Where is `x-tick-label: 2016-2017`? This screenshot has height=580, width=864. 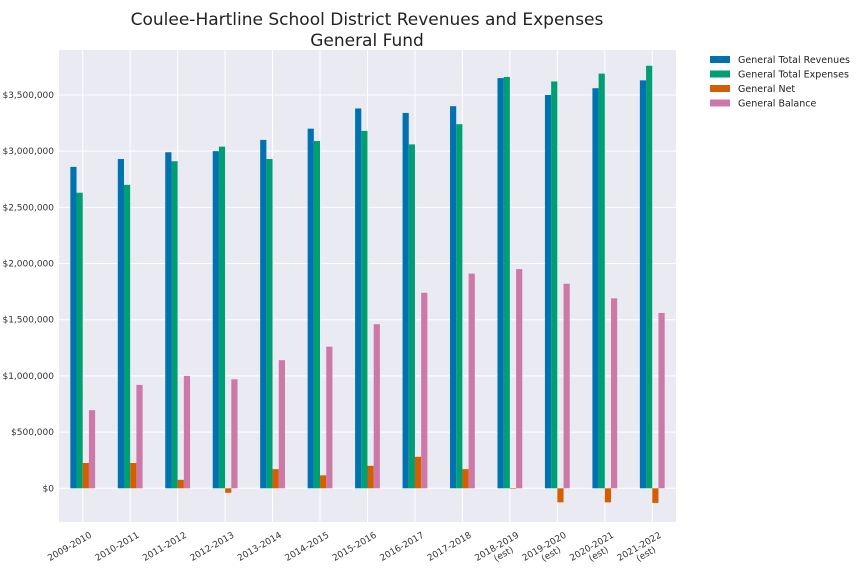
x-tick-label: 2016-2017 is located at coordinates (402, 547).